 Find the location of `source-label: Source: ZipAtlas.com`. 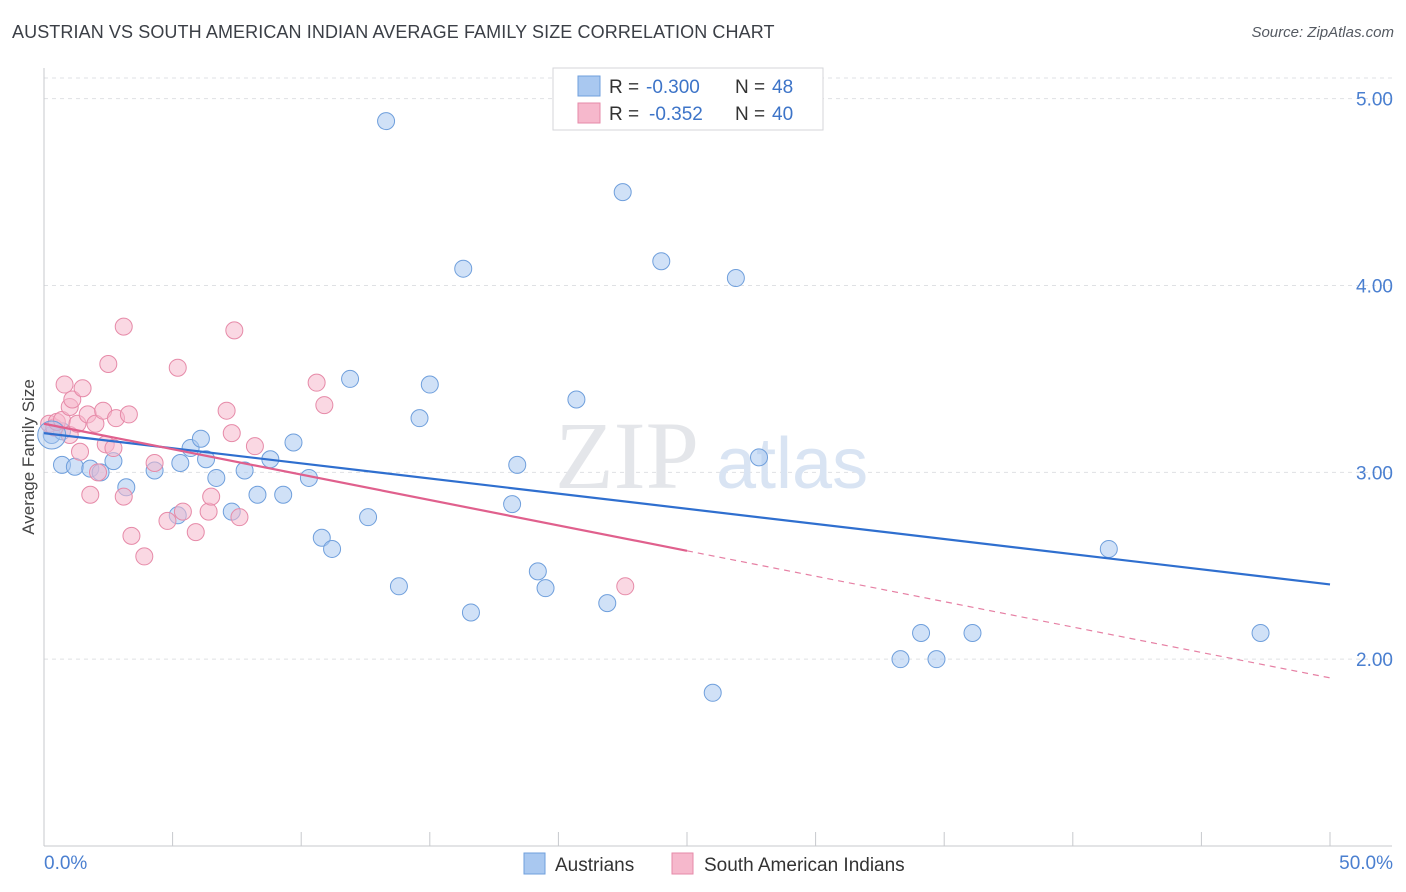

source-label: Source: ZipAtlas.com is located at coordinates (1322, 32).